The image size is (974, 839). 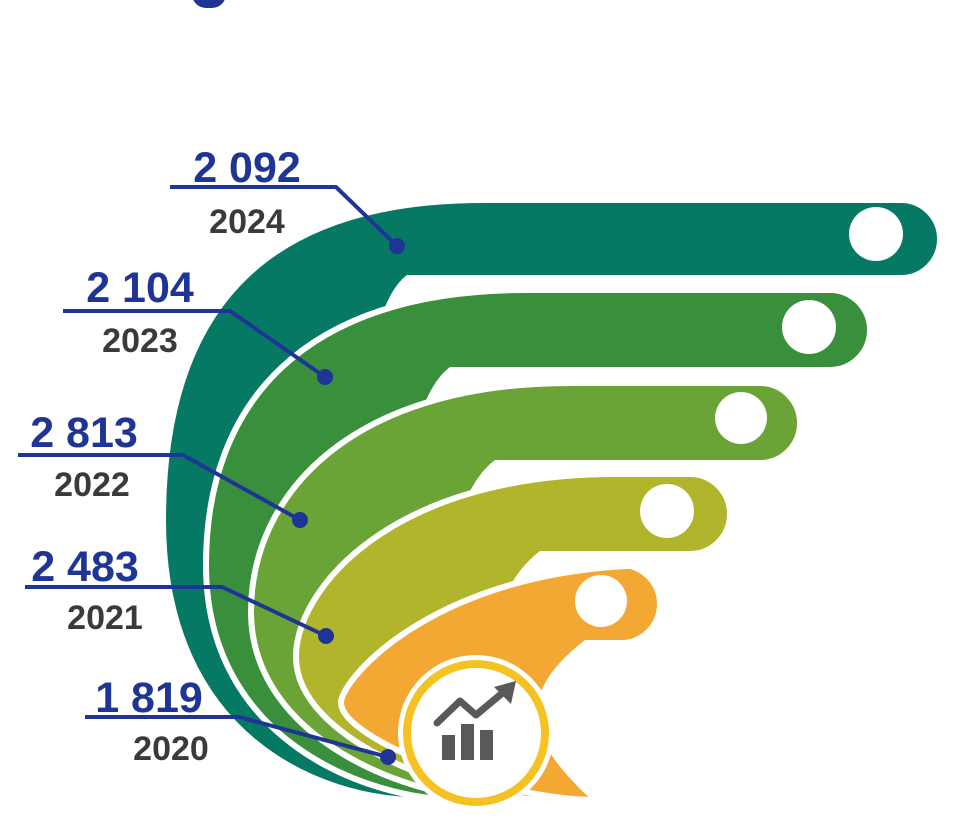 What do you see at coordinates (388, 757) in the screenshot?
I see `leader-dot-2020` at bounding box center [388, 757].